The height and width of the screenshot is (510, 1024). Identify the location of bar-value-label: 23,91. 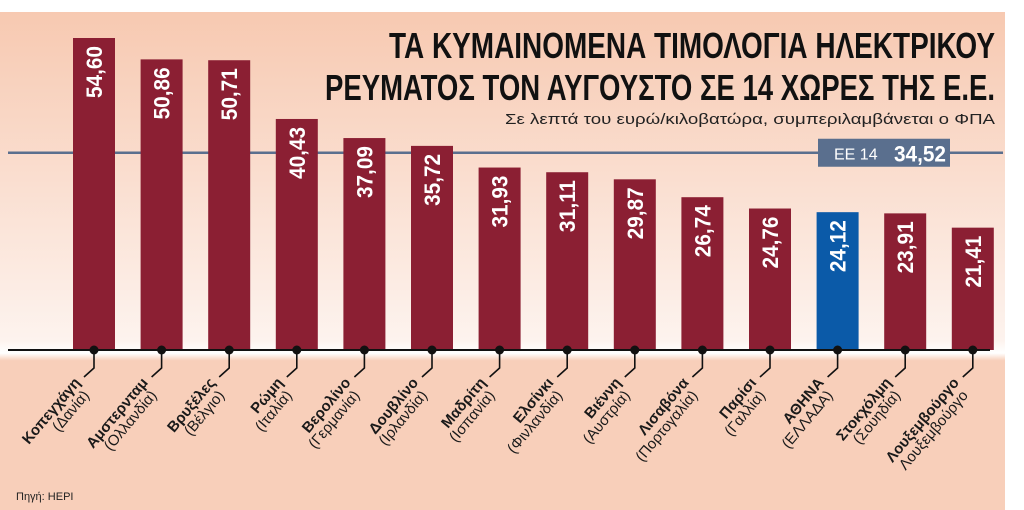
(905, 247).